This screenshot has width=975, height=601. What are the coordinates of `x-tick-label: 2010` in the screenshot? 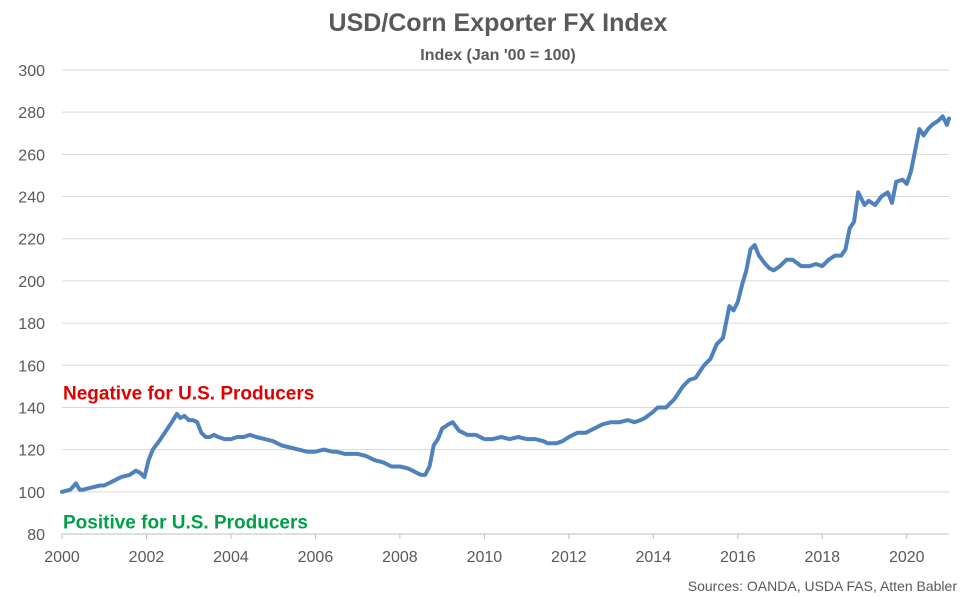 It's located at (485, 557).